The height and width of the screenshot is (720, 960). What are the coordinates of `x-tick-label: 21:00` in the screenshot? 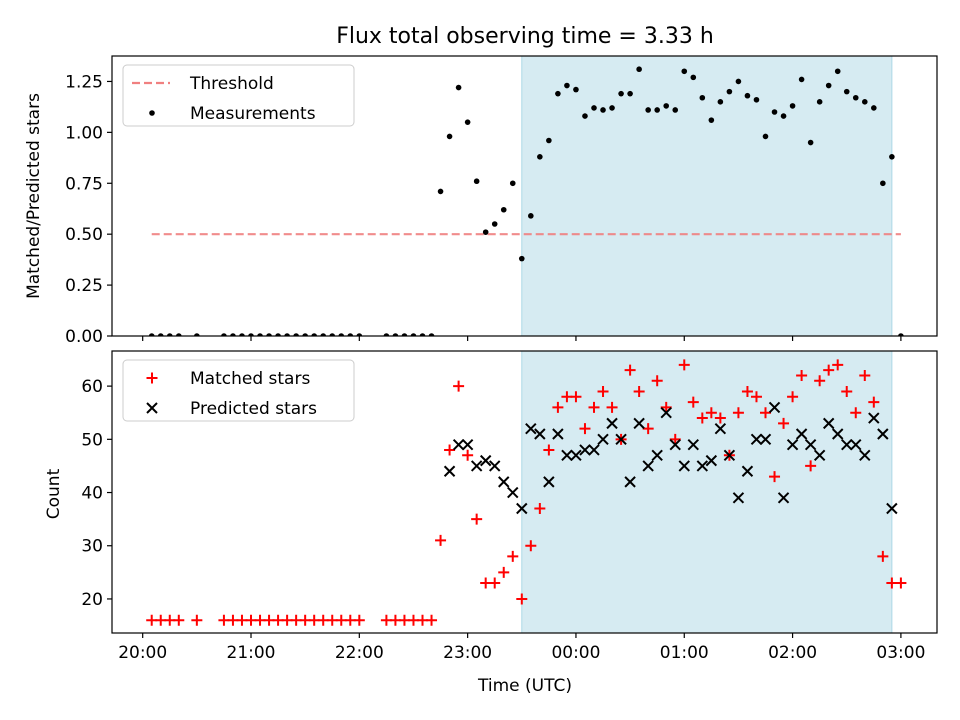 It's located at (251, 653).